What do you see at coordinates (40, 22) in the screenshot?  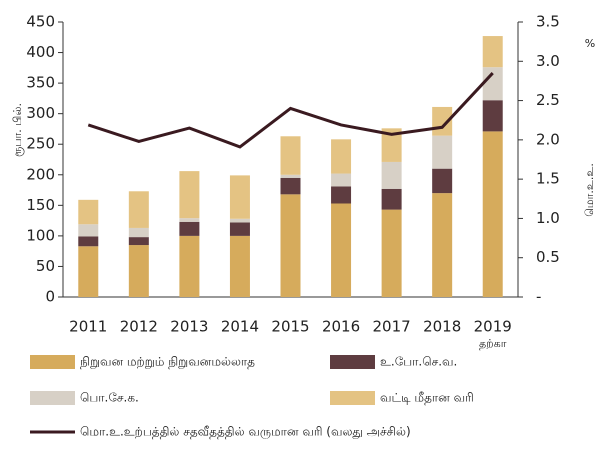 I see `y-tick-label: 450` at bounding box center [40, 22].